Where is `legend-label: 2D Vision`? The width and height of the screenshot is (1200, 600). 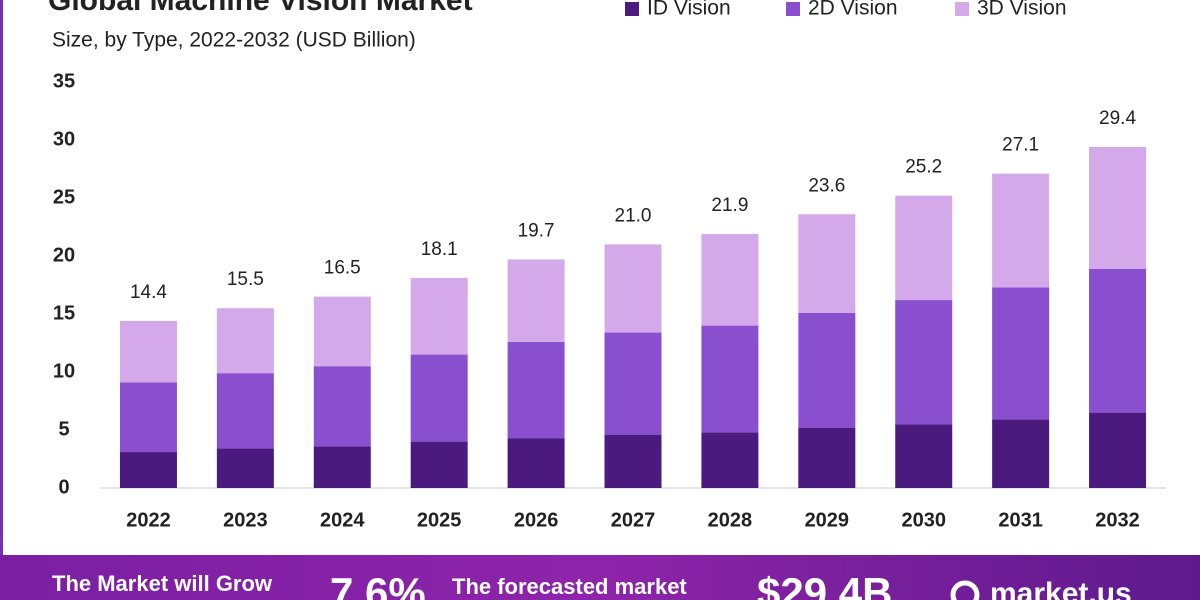 legend-label: 2D Vision is located at coordinates (853, 10).